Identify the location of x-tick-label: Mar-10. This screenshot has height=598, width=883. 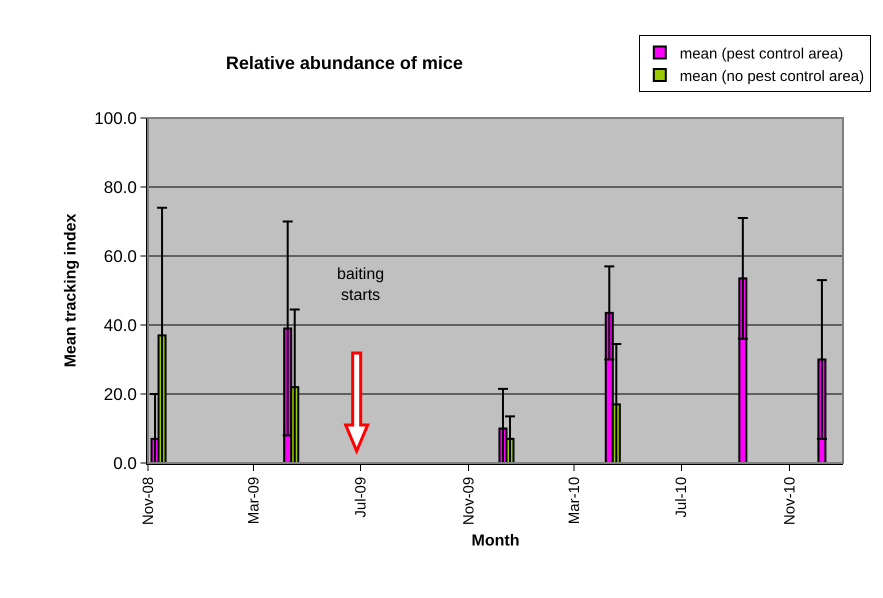
(575, 500).